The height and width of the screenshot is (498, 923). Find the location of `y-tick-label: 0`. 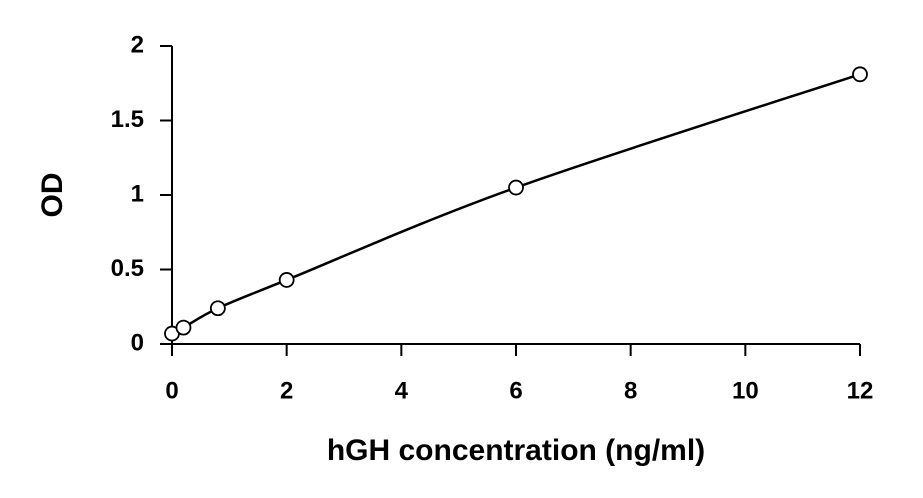

y-tick-label: 0 is located at coordinates (137, 342).